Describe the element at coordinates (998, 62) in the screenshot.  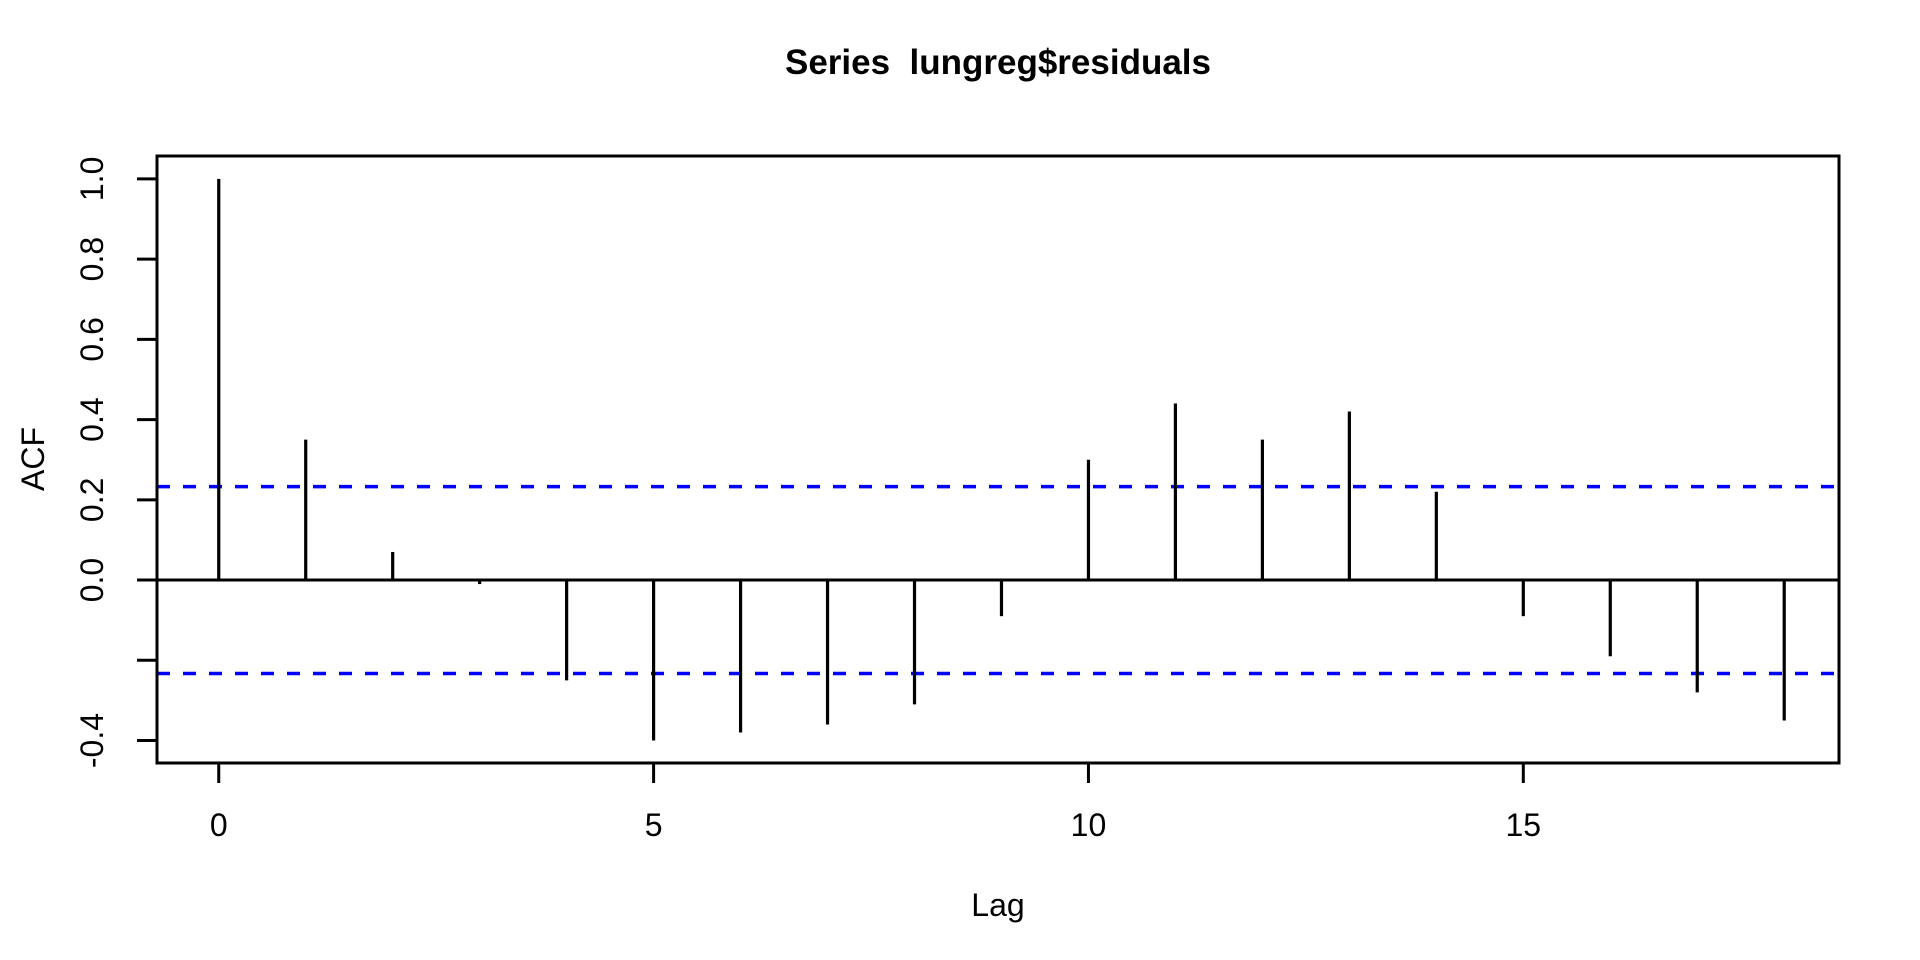
I see `chart-title: Series lungreg$residuals` at that location.